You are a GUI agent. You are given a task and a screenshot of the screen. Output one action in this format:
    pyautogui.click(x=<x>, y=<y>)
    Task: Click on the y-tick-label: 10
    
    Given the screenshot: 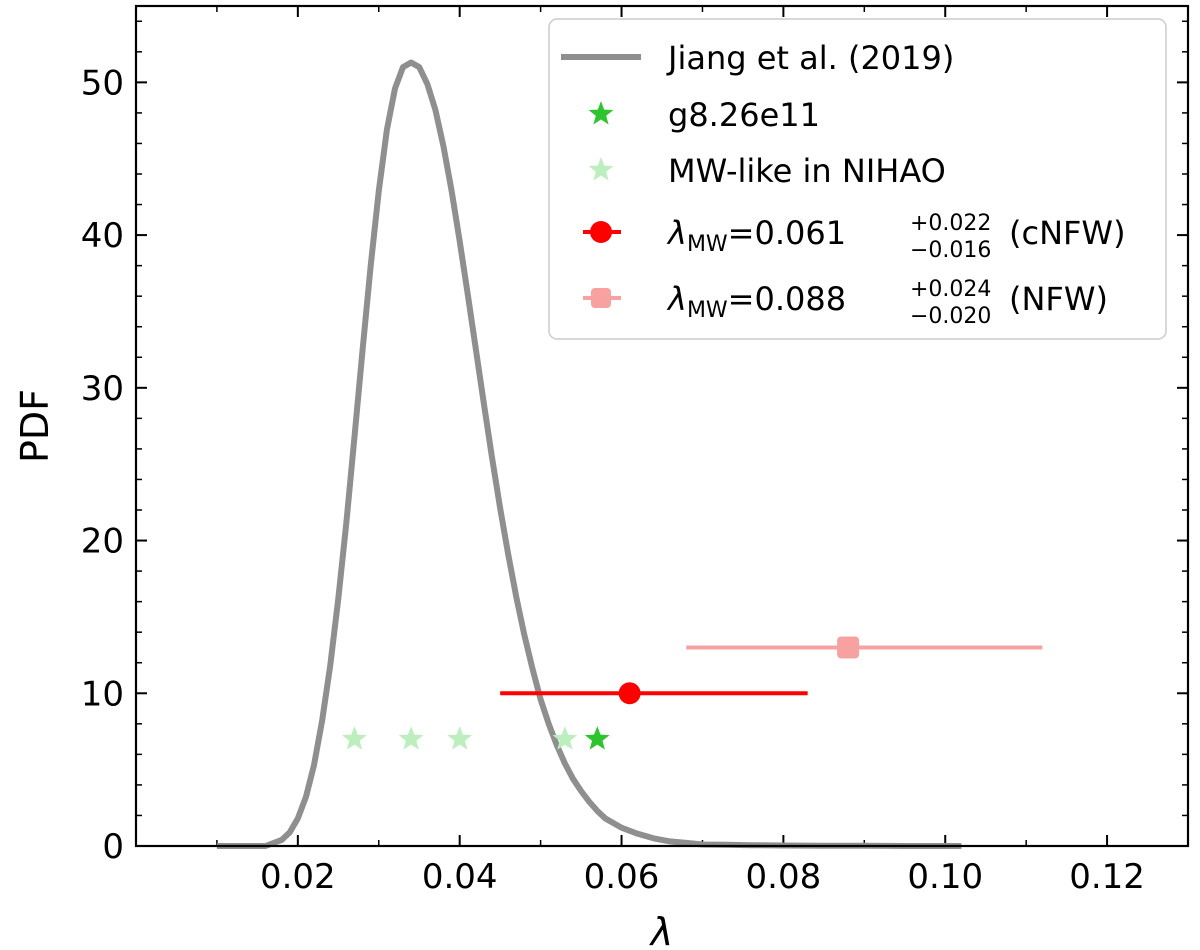 What is the action you would take?
    pyautogui.click(x=102, y=694)
    